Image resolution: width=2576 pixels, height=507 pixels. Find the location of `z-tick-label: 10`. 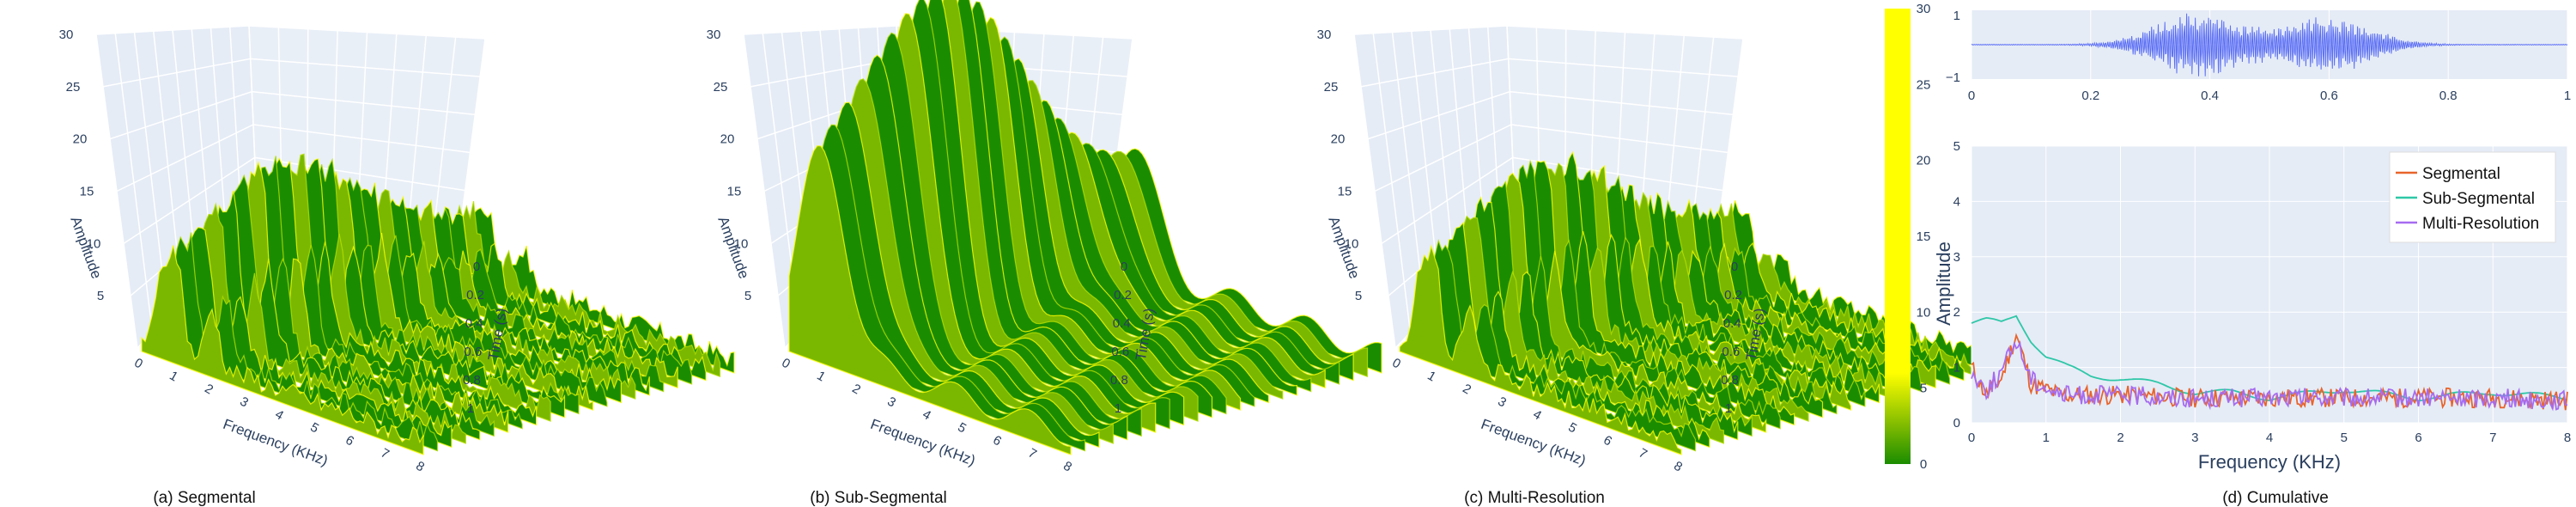

z-tick-label: 10 is located at coordinates (742, 243).